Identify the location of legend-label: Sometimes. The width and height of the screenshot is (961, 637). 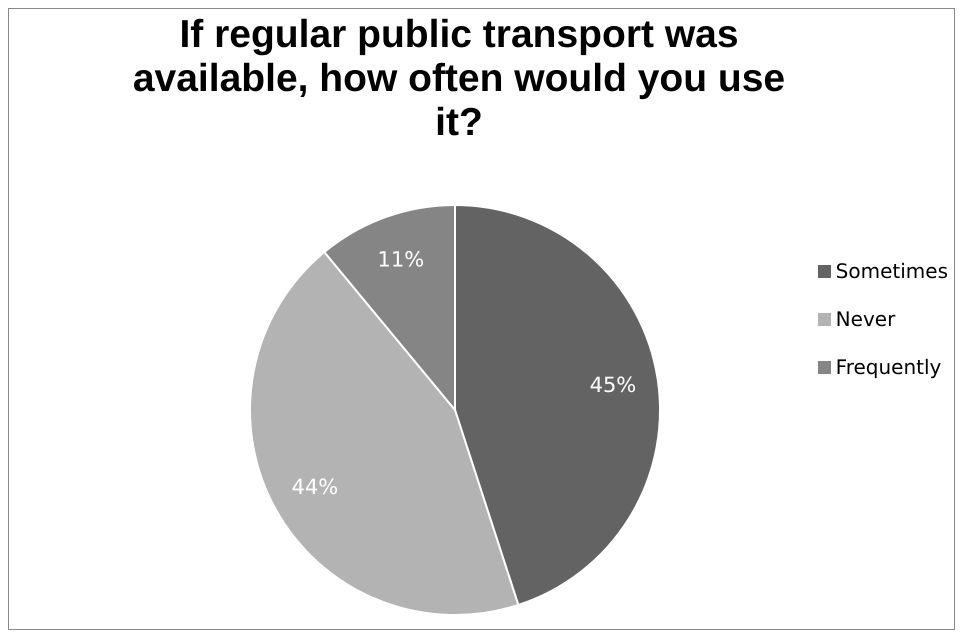
(892, 271).